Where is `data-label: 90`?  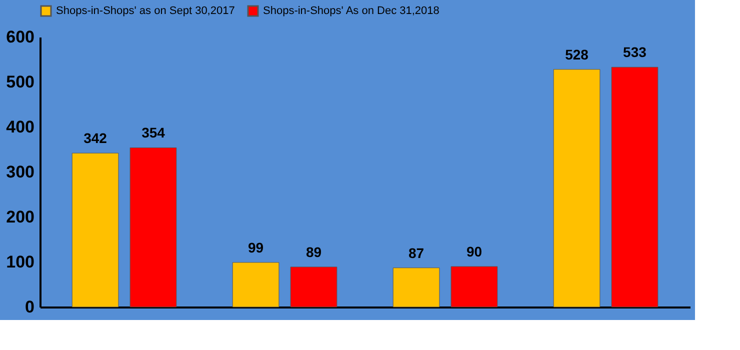 data-label: 90 is located at coordinates (474, 252).